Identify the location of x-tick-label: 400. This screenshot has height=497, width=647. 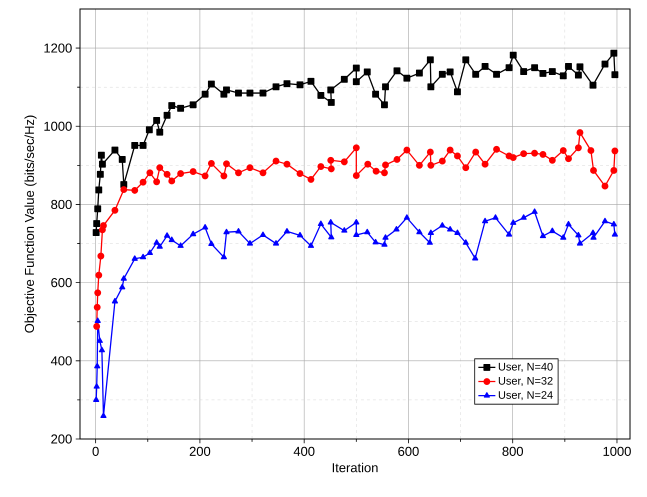
(304, 451).